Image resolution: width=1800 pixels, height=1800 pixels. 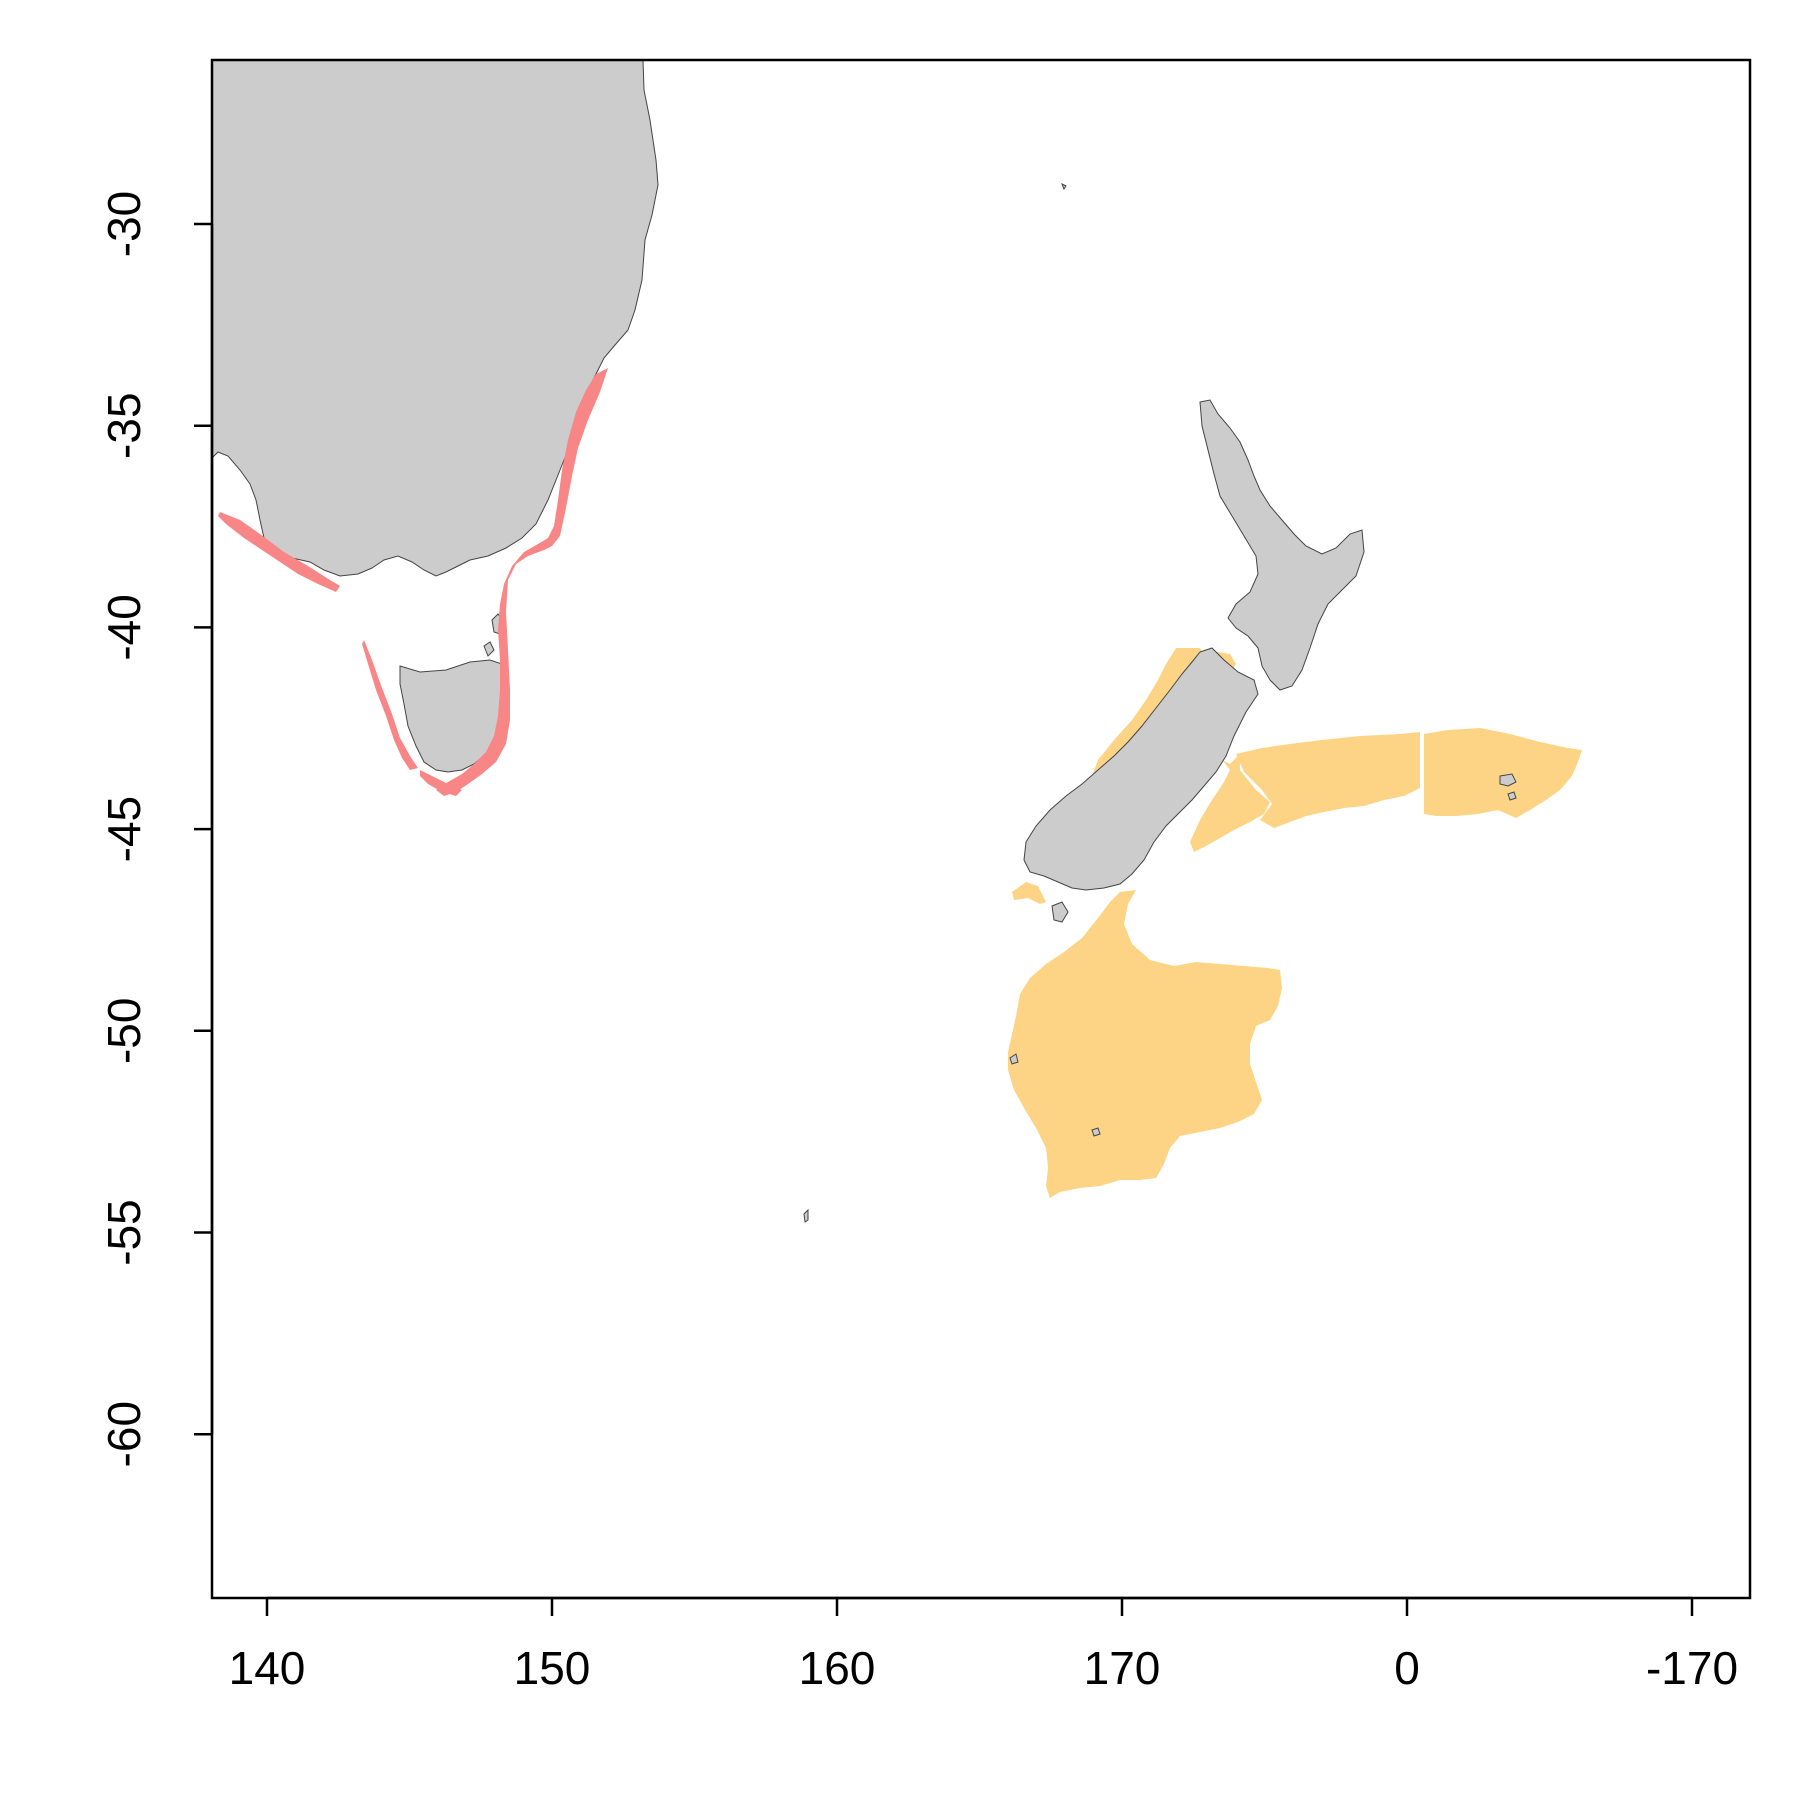 I want to click on x-tick-label: -170, so click(x=1692, y=1668).